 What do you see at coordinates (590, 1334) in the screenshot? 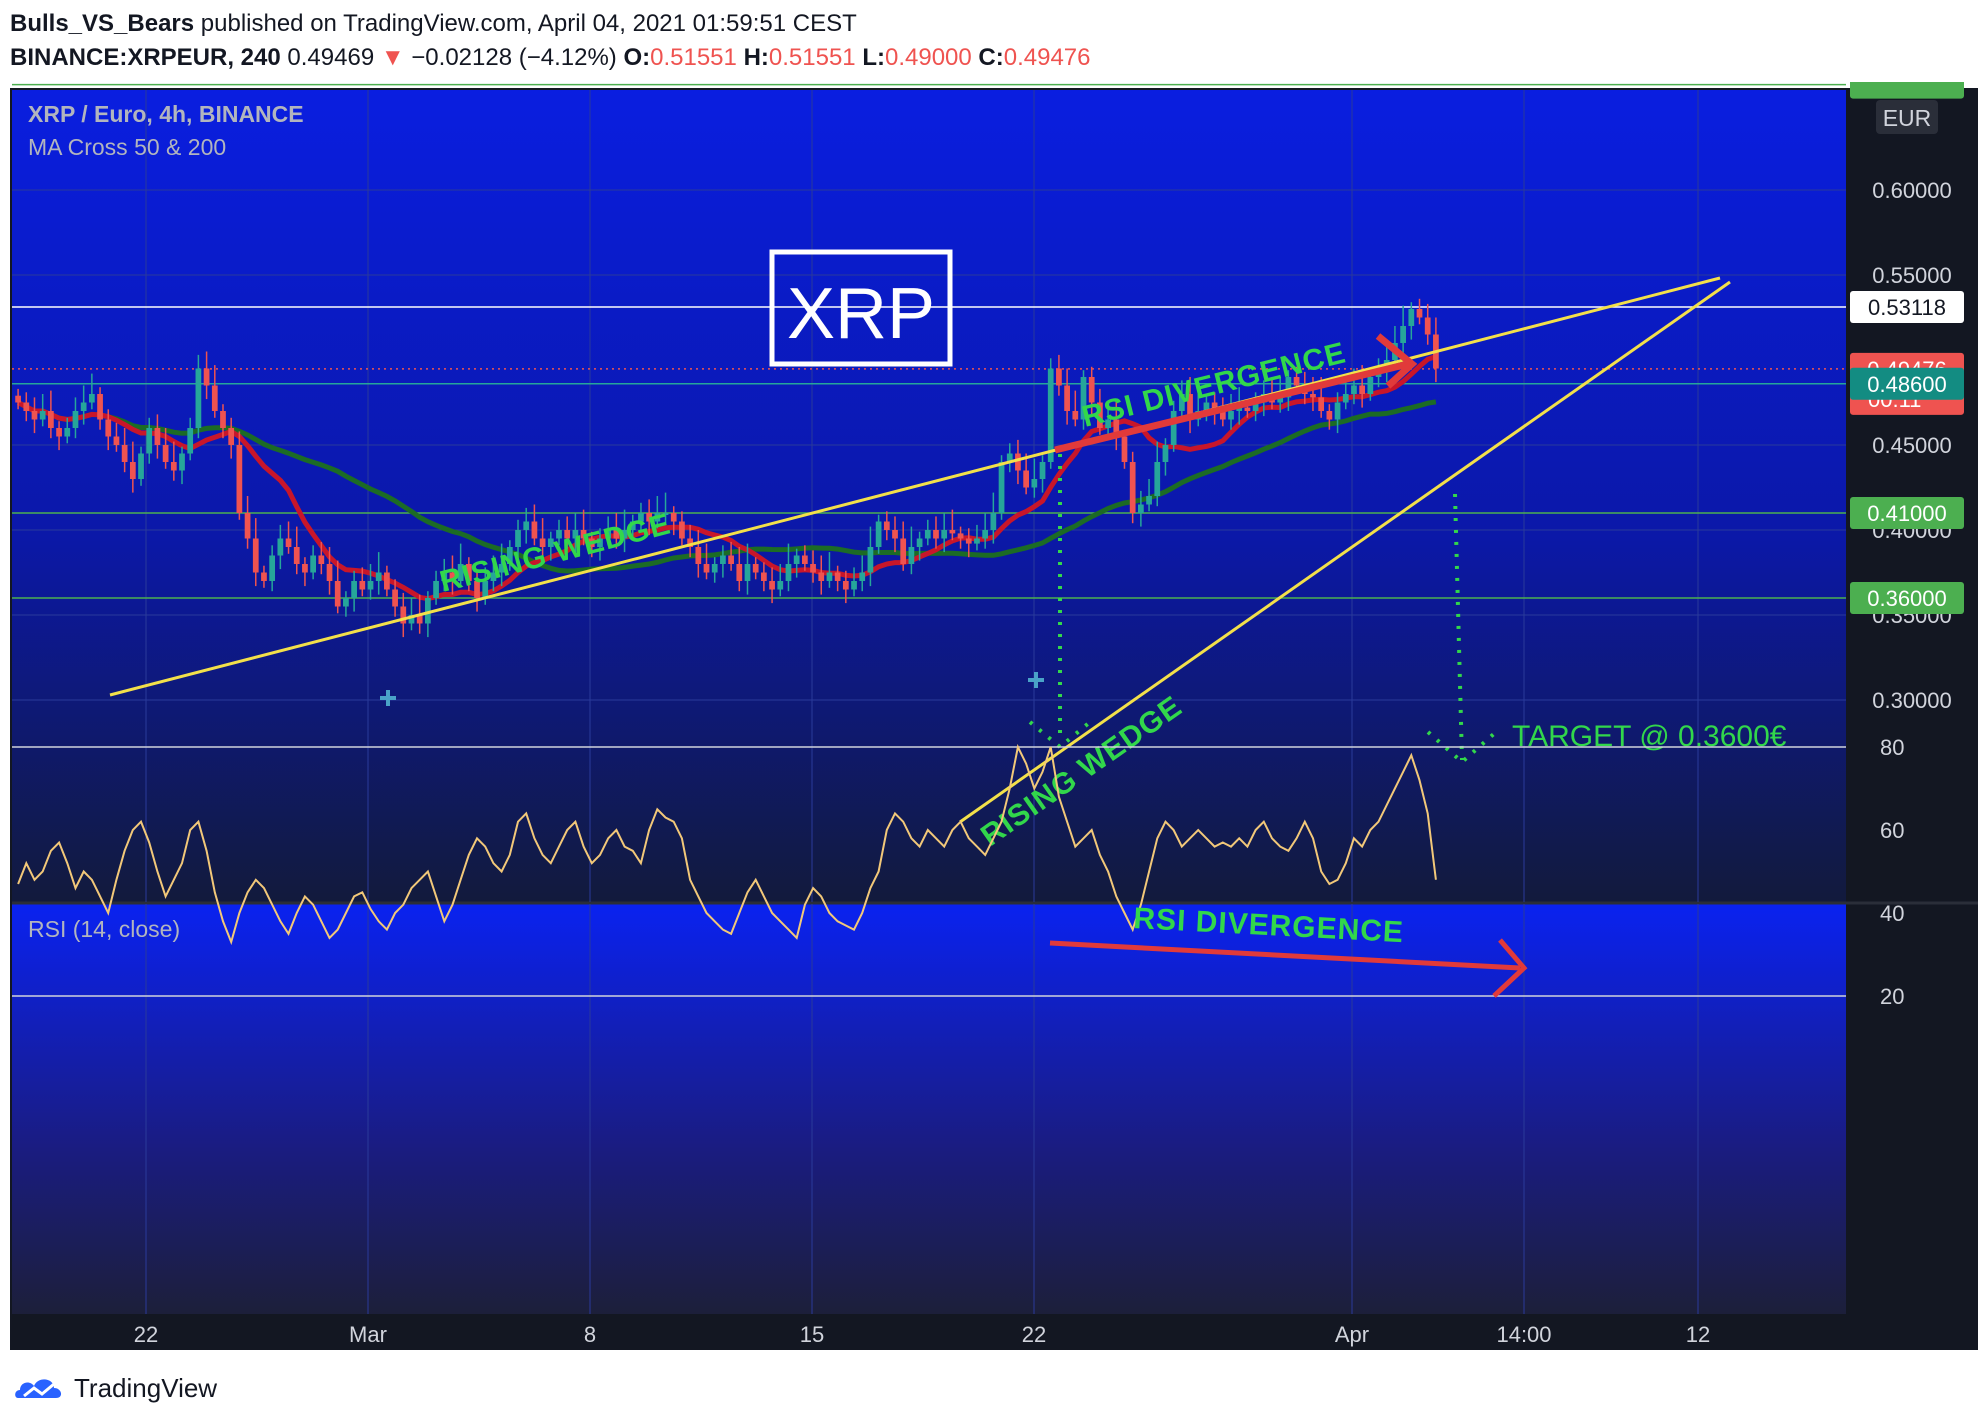
I see `time-tick-label: 8` at bounding box center [590, 1334].